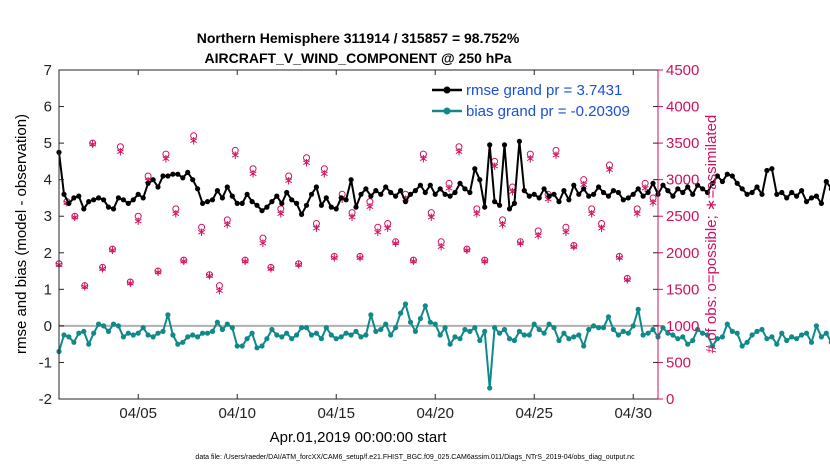  What do you see at coordinates (670, 399) in the screenshot?
I see `y-right-tick-label: 0` at bounding box center [670, 399].